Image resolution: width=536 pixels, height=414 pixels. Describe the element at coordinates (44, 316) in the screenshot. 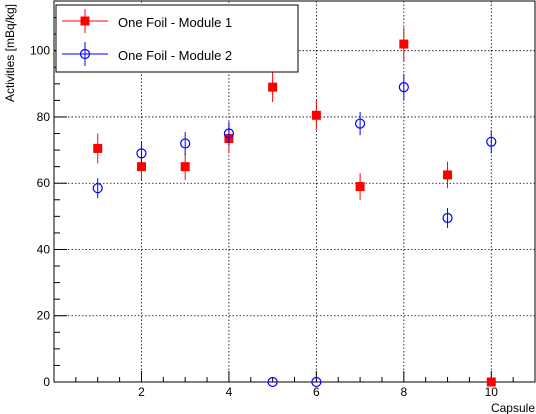

I see `y-tick-label: 20` at that location.